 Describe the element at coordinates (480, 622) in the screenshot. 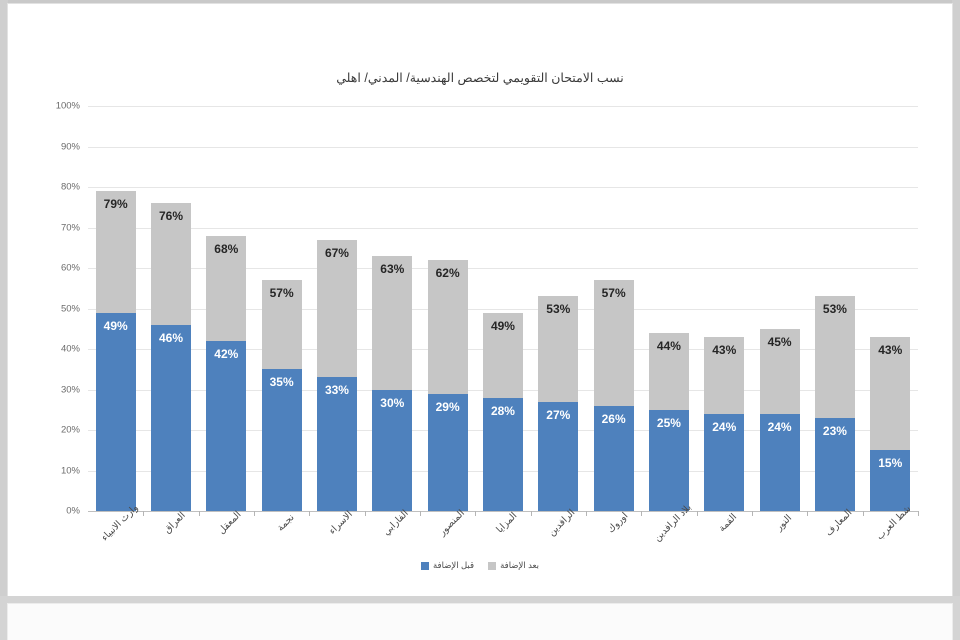

I see `document-page-next` at that location.